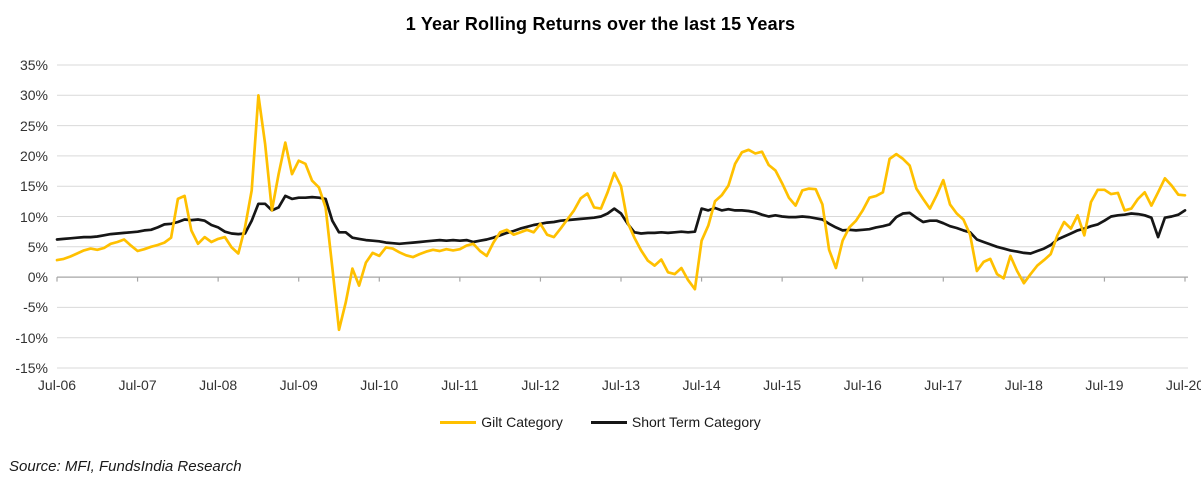 The height and width of the screenshot is (481, 1201). I want to click on x-tick-label: Jul-19, so click(1104, 385).